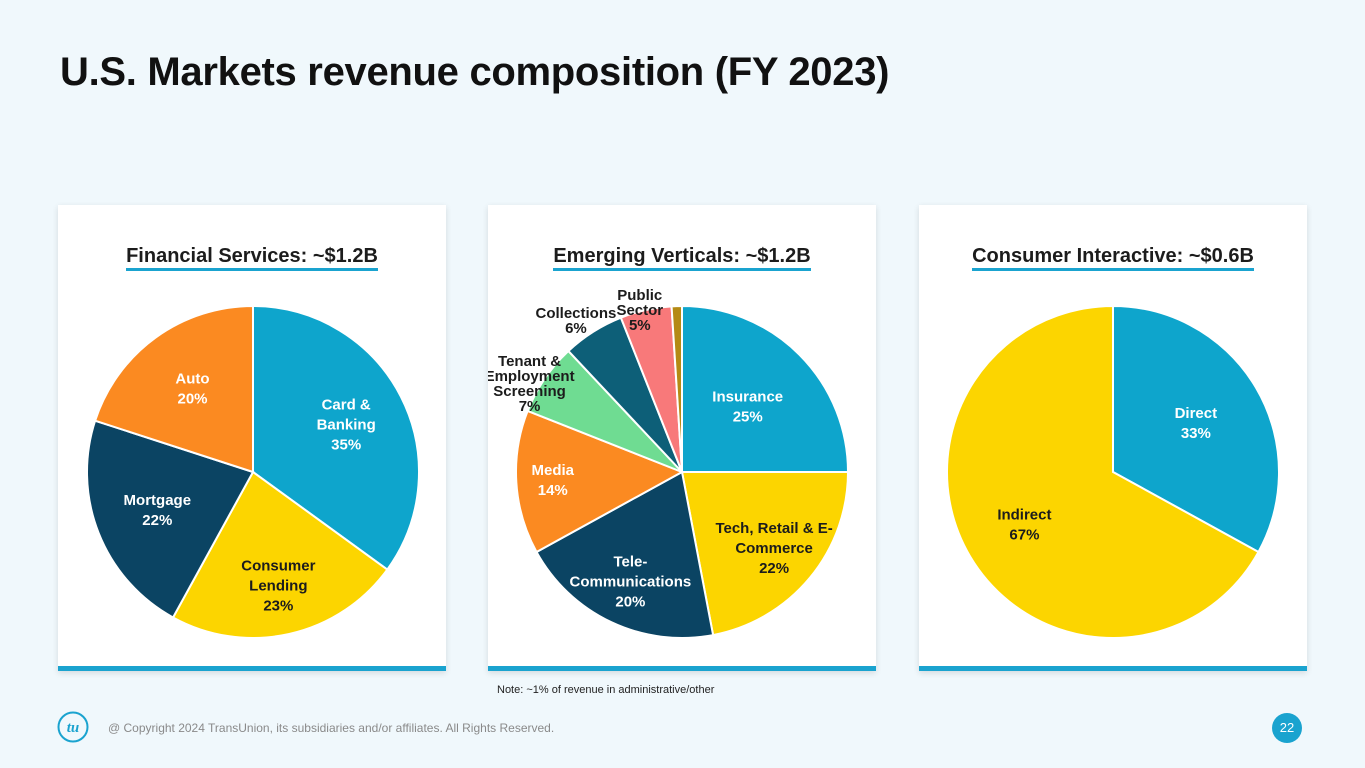 The image size is (1365, 768). Describe the element at coordinates (576, 321) in the screenshot. I see `slice-label-collections: Collections 6%` at that location.